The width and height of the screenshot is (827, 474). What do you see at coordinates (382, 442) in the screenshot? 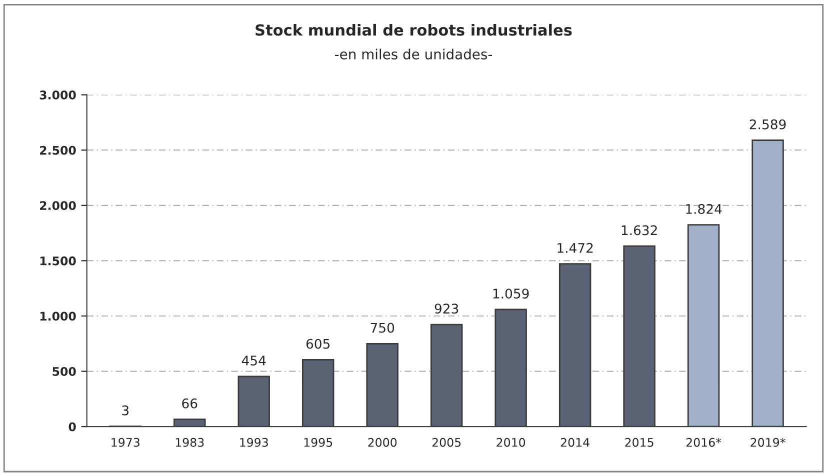
I see `x-tick-label: 2000` at bounding box center [382, 442].